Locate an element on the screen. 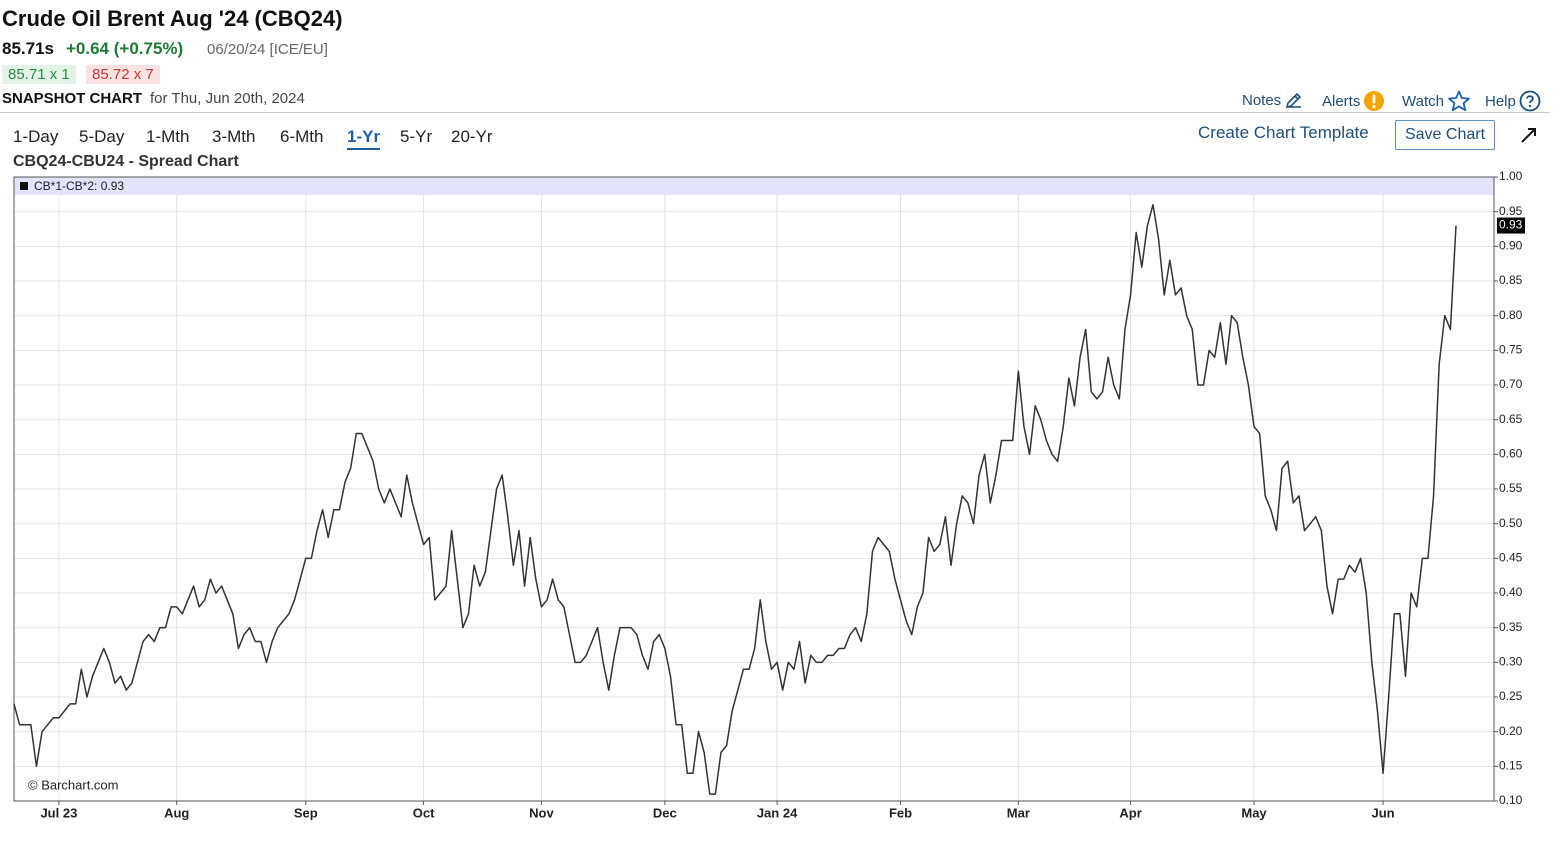 The width and height of the screenshot is (1565, 847). last-value-box is located at coordinates (1511, 225).